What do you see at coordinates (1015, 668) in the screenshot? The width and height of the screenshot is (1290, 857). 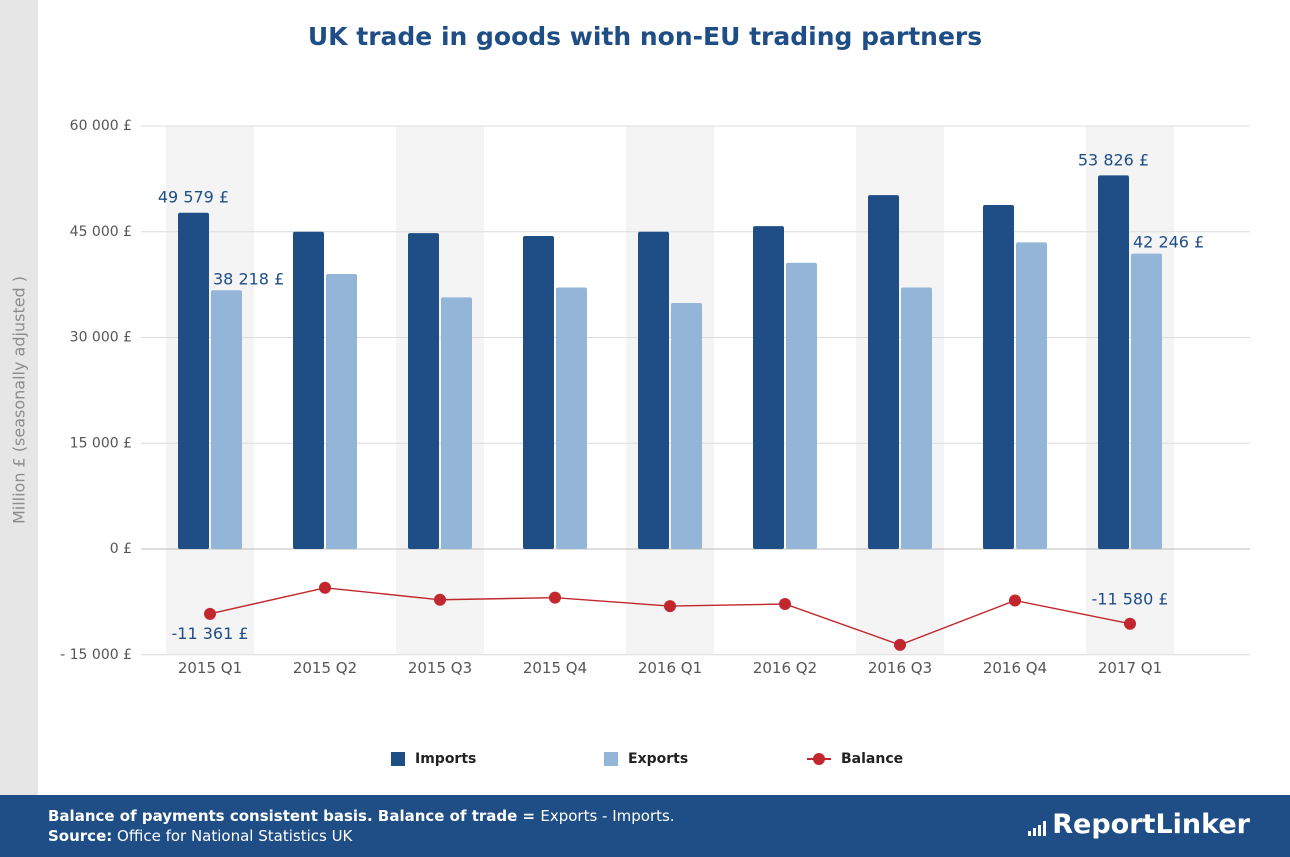 I see `x-tick-label: 2016 Q4` at bounding box center [1015, 668].